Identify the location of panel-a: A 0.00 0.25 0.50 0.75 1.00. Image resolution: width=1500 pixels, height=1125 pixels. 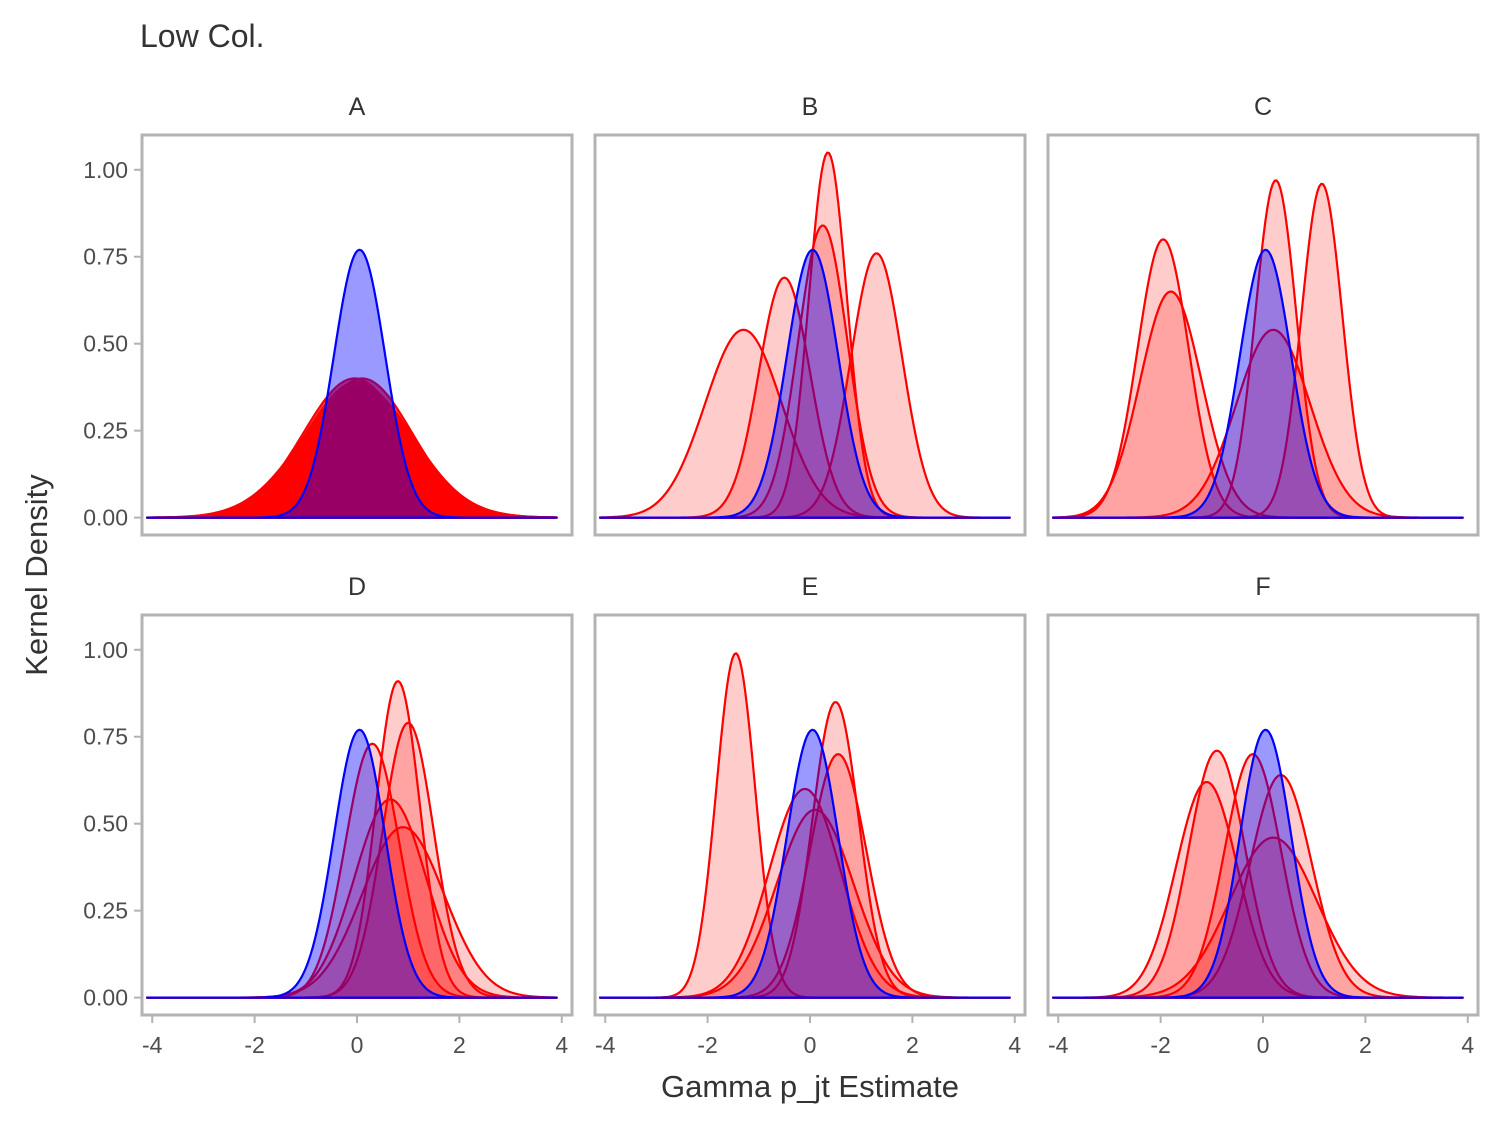
(328, 315).